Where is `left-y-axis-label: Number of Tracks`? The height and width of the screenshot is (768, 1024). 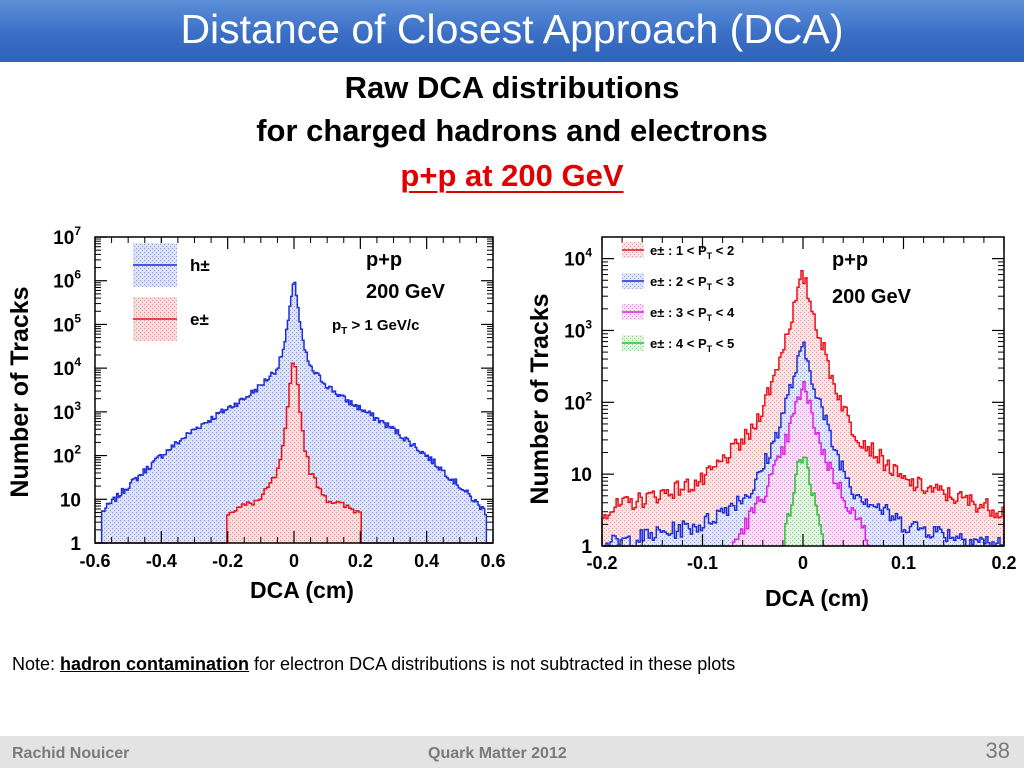
left-y-axis-label: Number of Tracks is located at coordinates (20, 391).